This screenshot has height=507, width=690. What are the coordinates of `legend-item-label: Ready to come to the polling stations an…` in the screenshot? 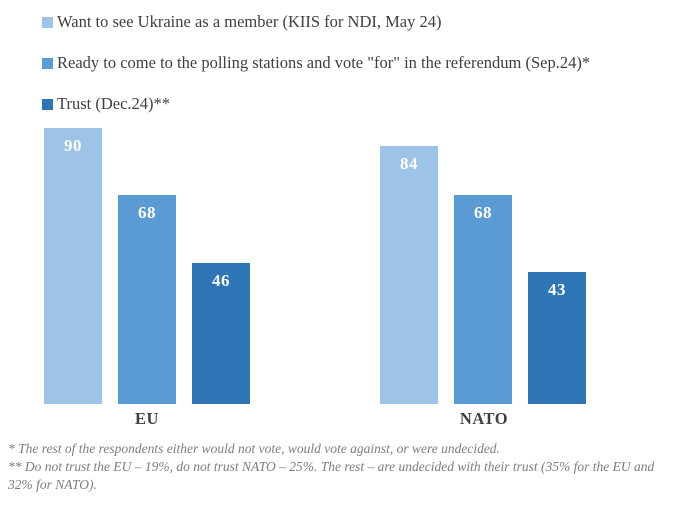 It's located at (324, 62).